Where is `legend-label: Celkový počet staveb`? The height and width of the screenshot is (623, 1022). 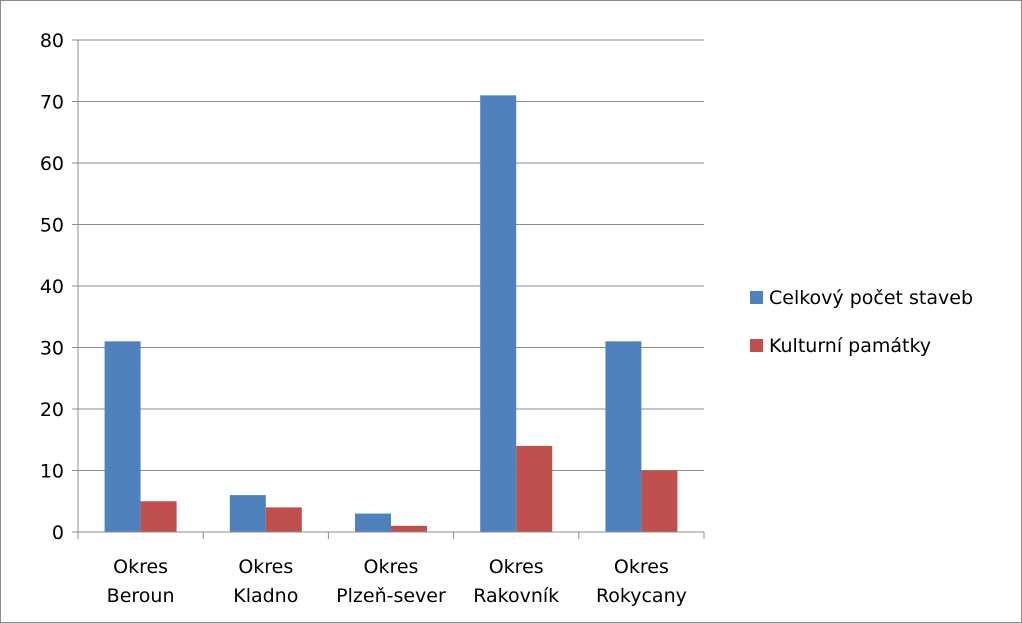 legend-label: Celkový počet staveb is located at coordinates (871, 298).